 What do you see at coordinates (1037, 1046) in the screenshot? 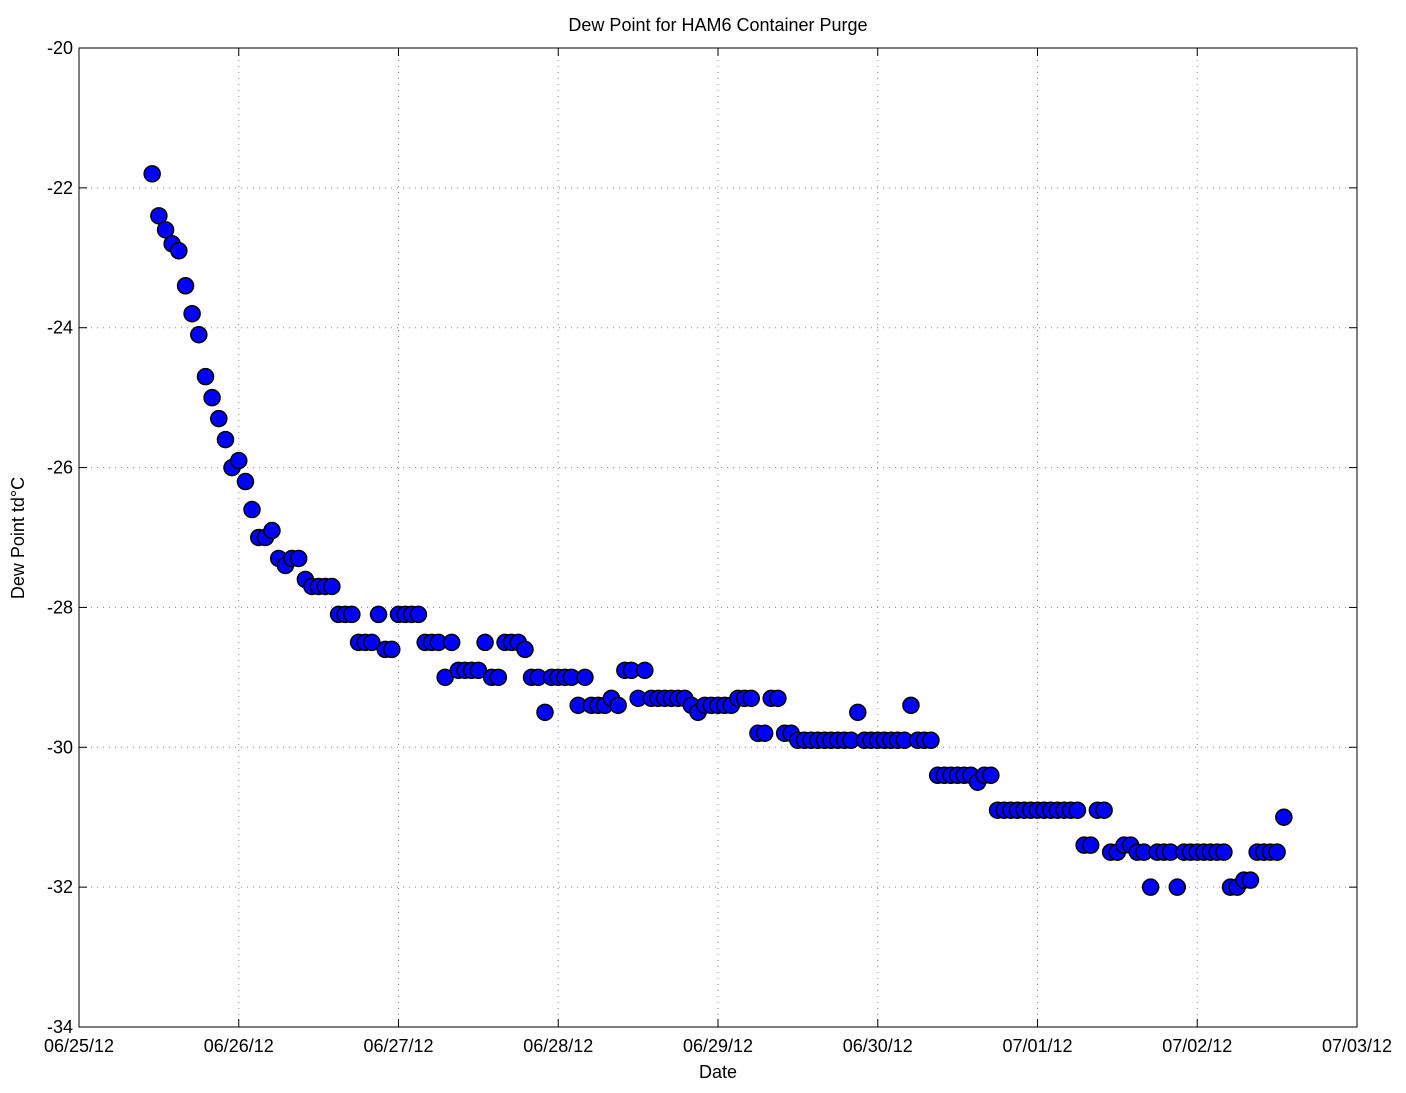
I see `x-tick-label: 07/01/12` at bounding box center [1037, 1046].